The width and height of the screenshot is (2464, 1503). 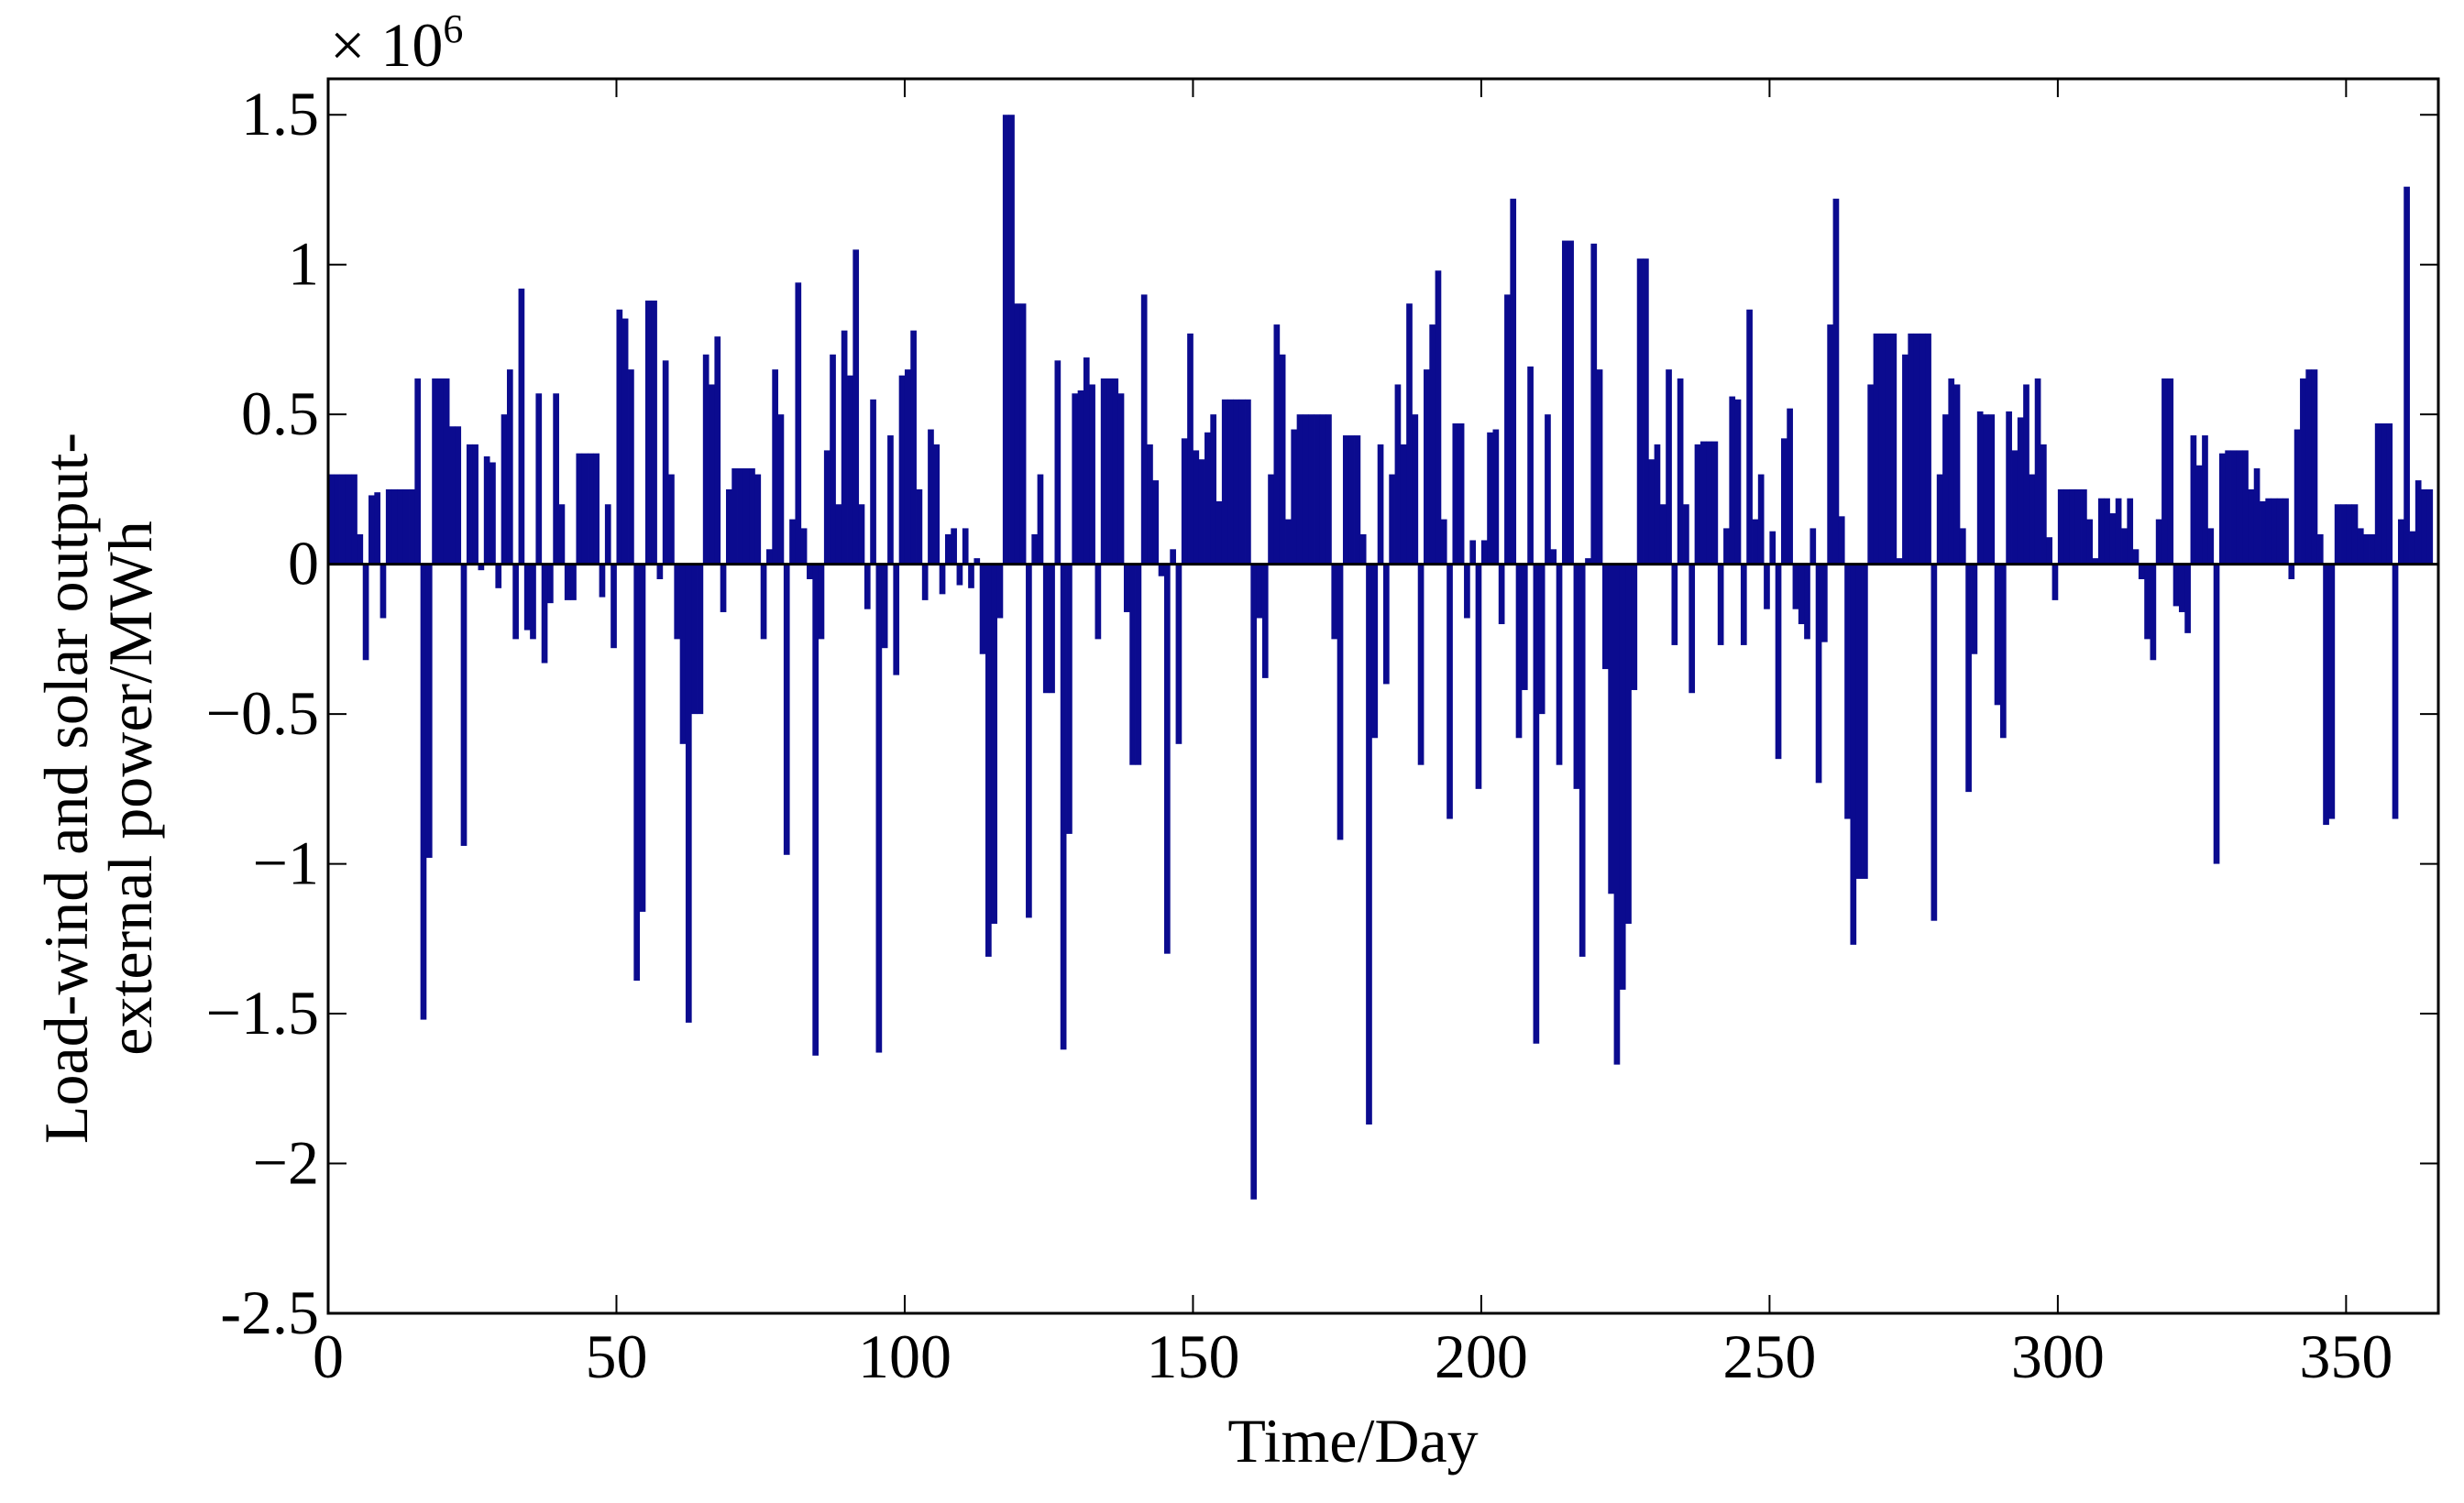 I want to click on y-multiplier: × 10⁶, so click(x=396, y=43).